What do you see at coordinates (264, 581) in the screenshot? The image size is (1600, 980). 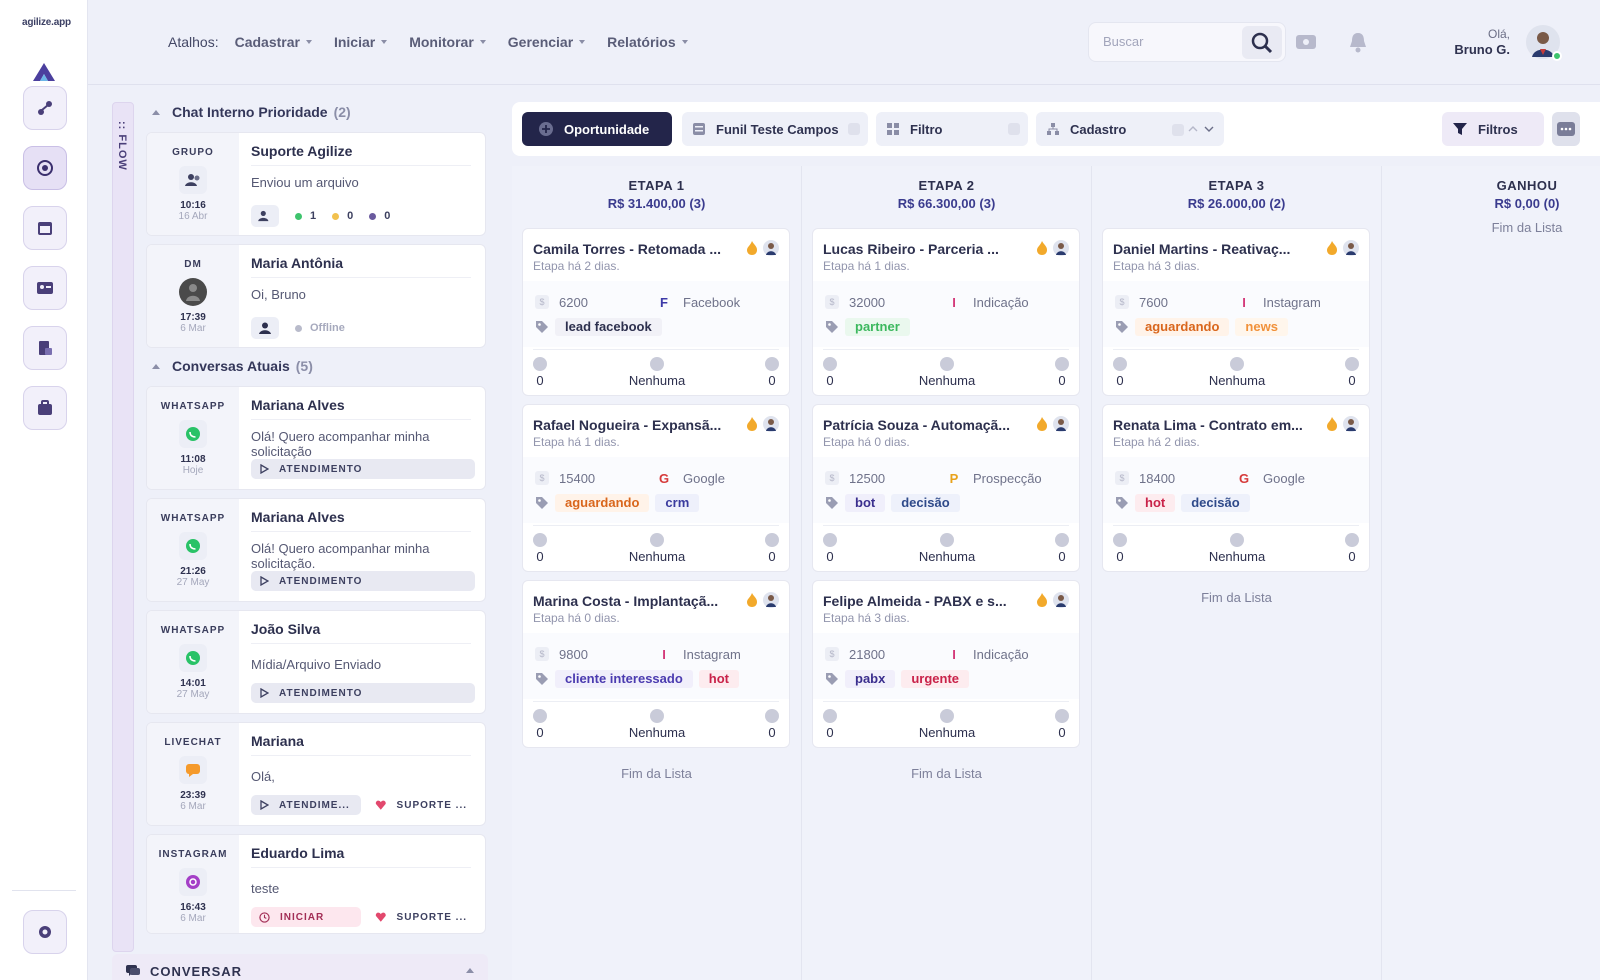 I see `play-icon` at bounding box center [264, 581].